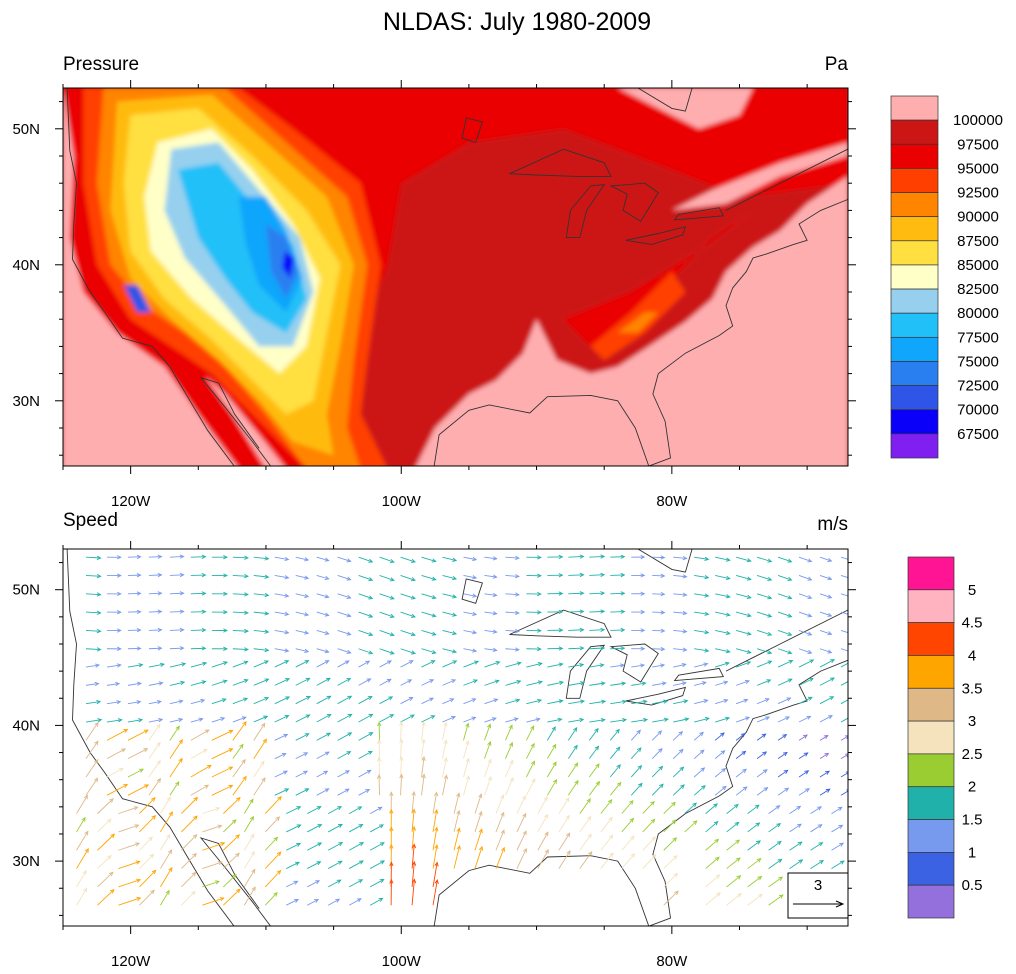 This screenshot has height=974, width=1016. What do you see at coordinates (944, 737) in the screenshot?
I see `speed-colorbar: 5 4.5 4 3.5 3 2.5 2 1.5 1 0.5` at bounding box center [944, 737].